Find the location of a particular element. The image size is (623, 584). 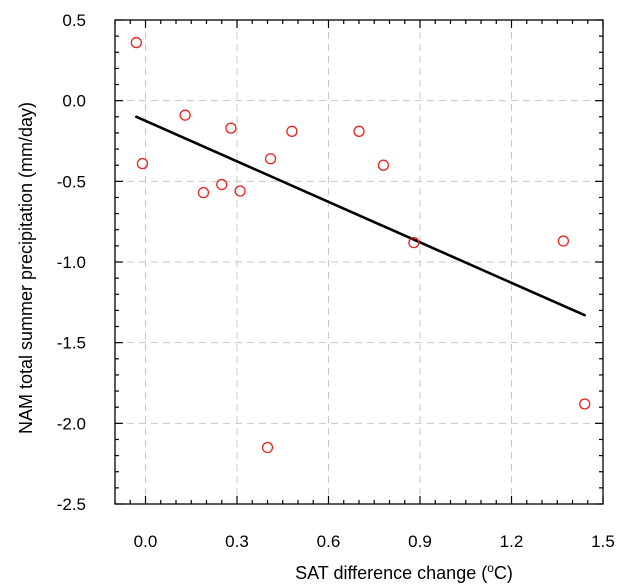

y-tick-label: 0.5 is located at coordinates (74, 20).